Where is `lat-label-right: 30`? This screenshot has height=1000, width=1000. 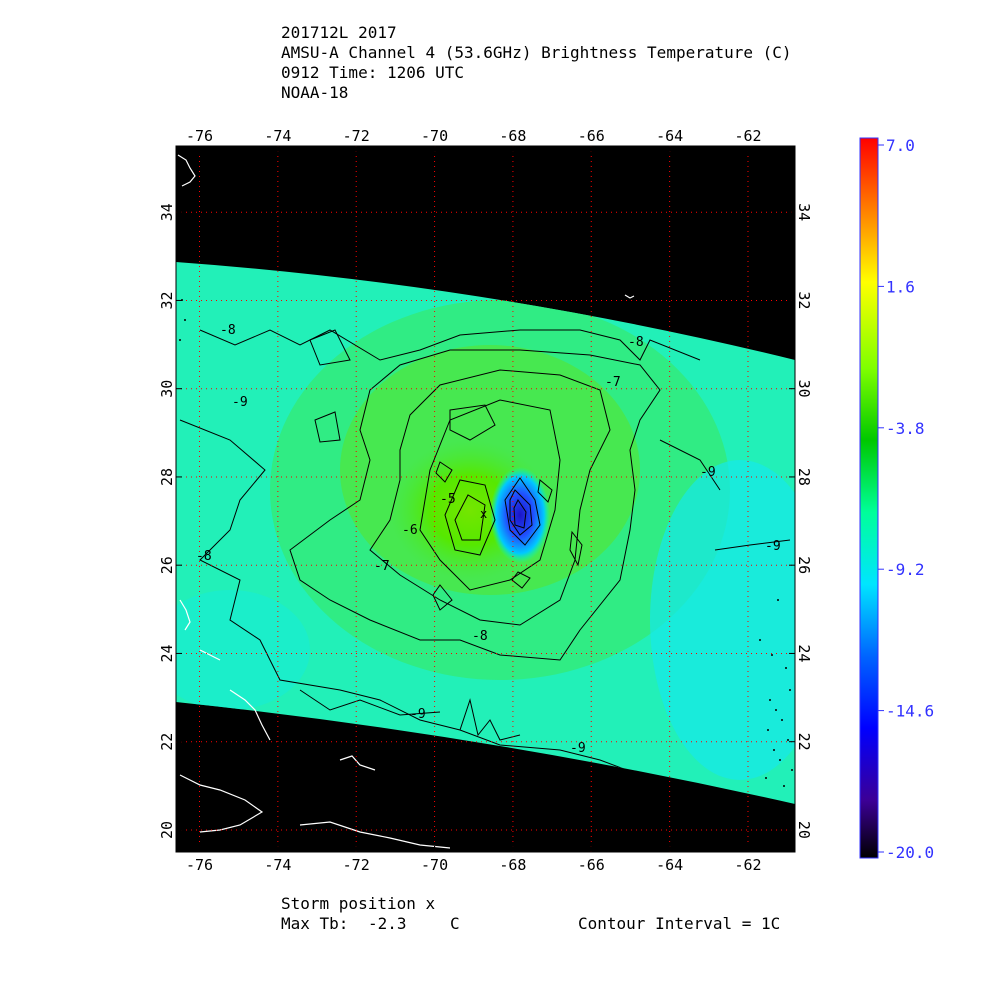
lat-label-right: 30 is located at coordinates (804, 389).